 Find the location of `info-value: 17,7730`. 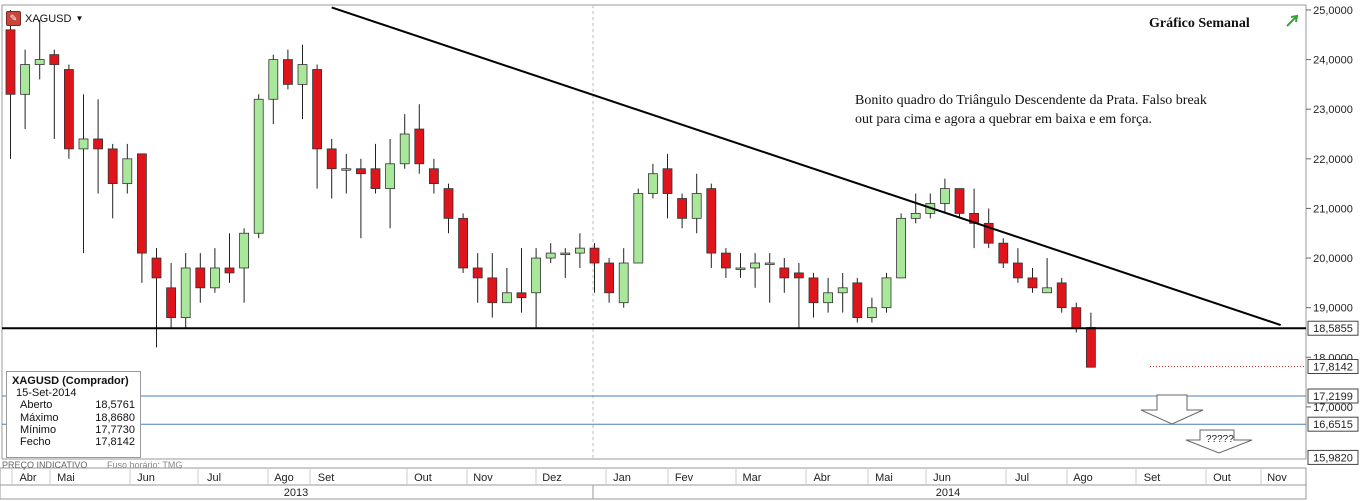

info-value: 17,7730 is located at coordinates (115, 429).